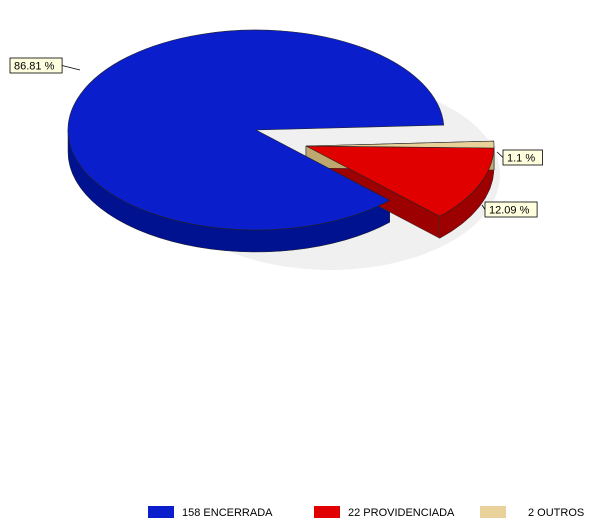 This screenshot has width=593, height=524. Describe the element at coordinates (556, 513) in the screenshot. I see `legend-label-2: 2 OUTROS` at that location.